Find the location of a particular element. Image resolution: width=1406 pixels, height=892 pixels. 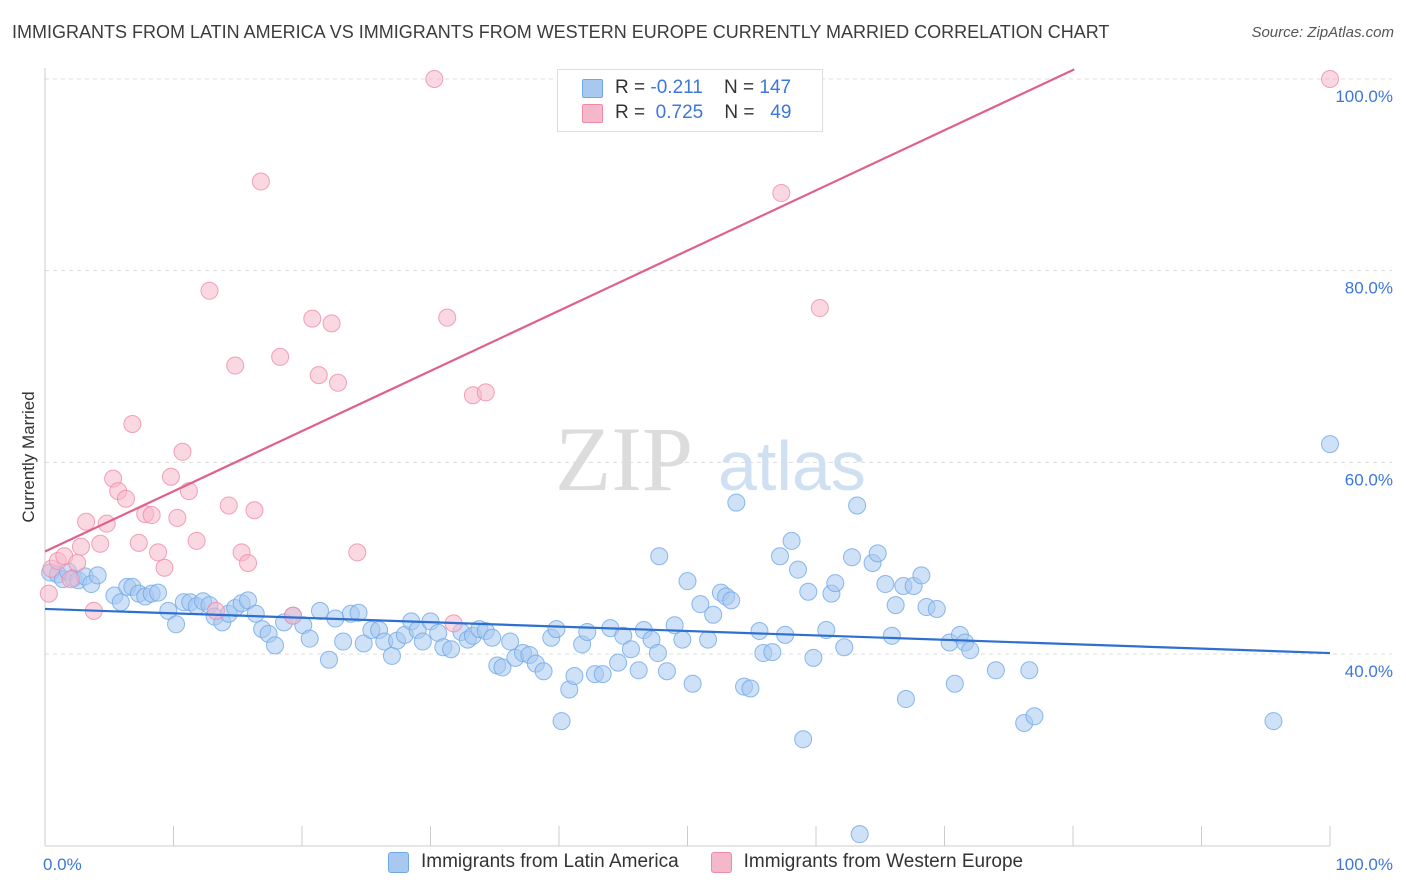

legend-swatch-pink is located at coordinates (721, 862).